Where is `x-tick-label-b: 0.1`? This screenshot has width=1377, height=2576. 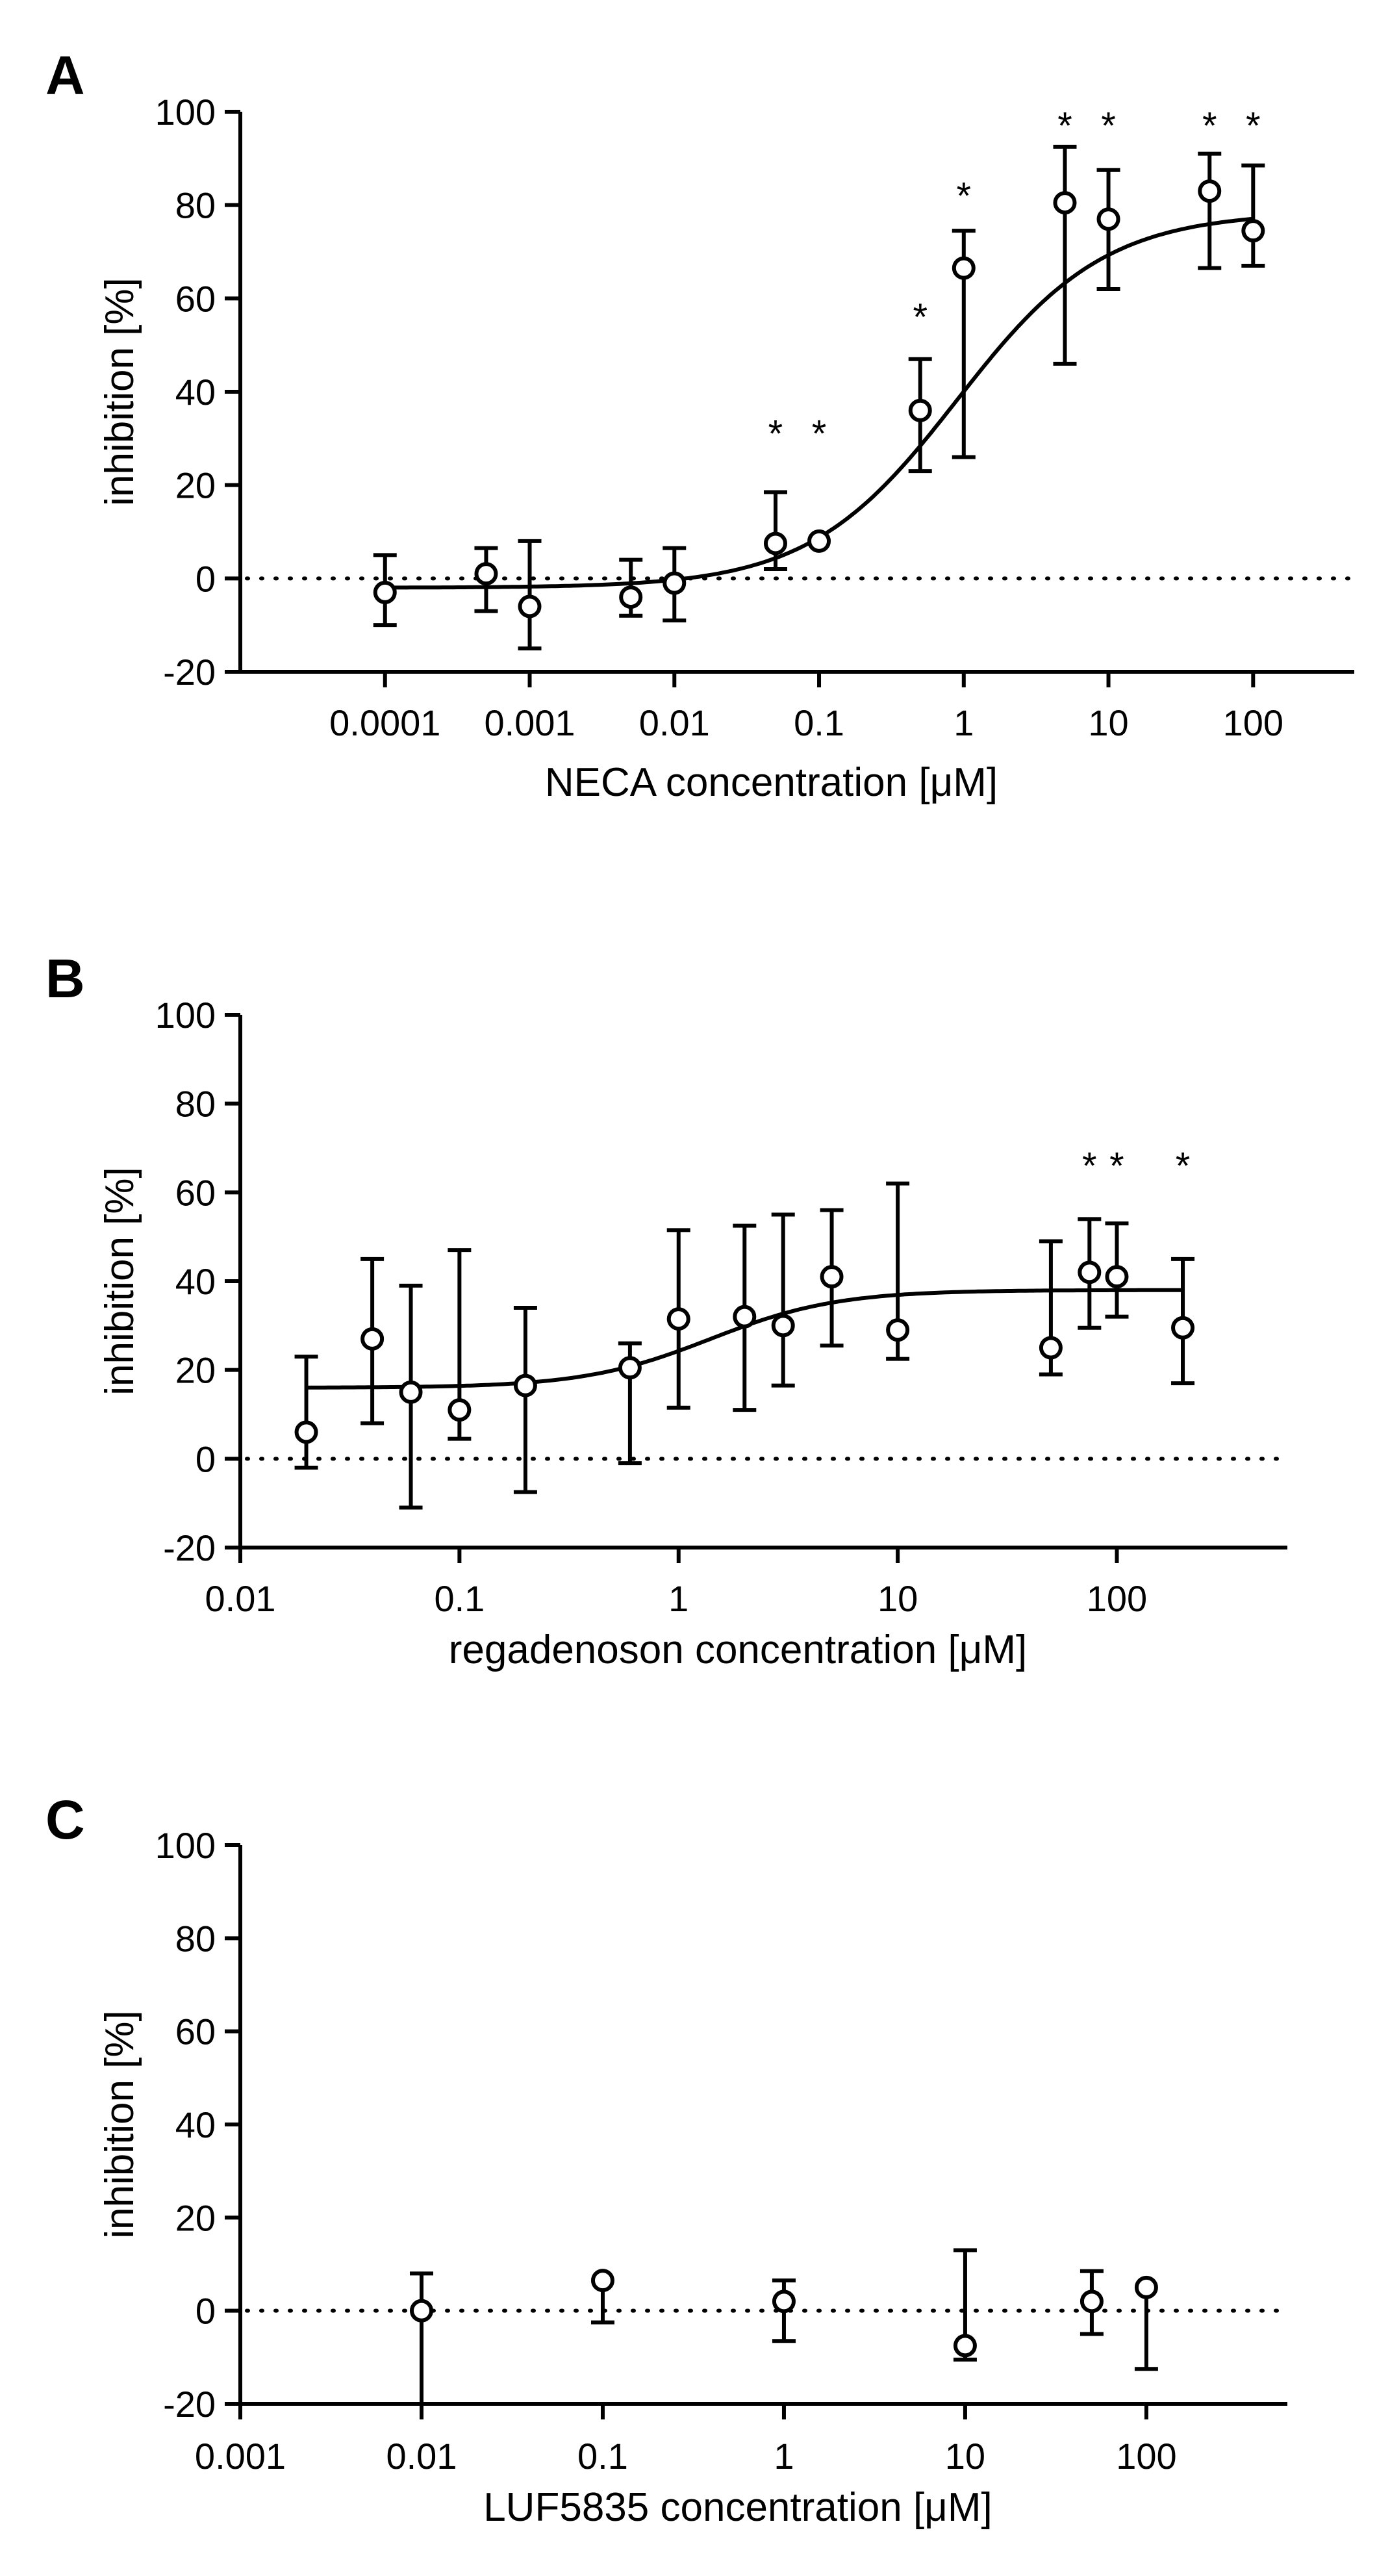 x-tick-label-b: 0.1 is located at coordinates (459, 1598).